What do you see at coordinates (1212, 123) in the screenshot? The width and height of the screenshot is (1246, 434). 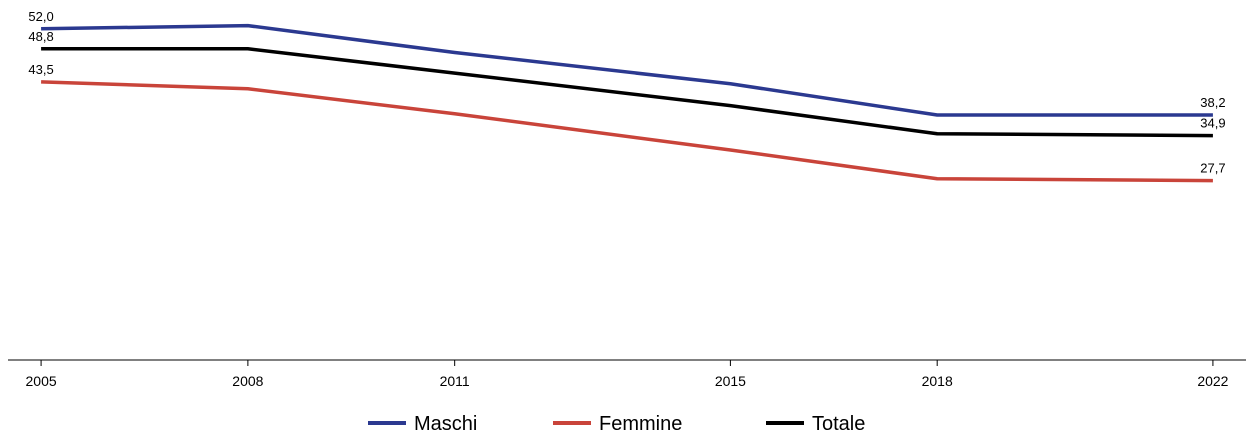 I see `data-label: 34,9` at bounding box center [1212, 123].